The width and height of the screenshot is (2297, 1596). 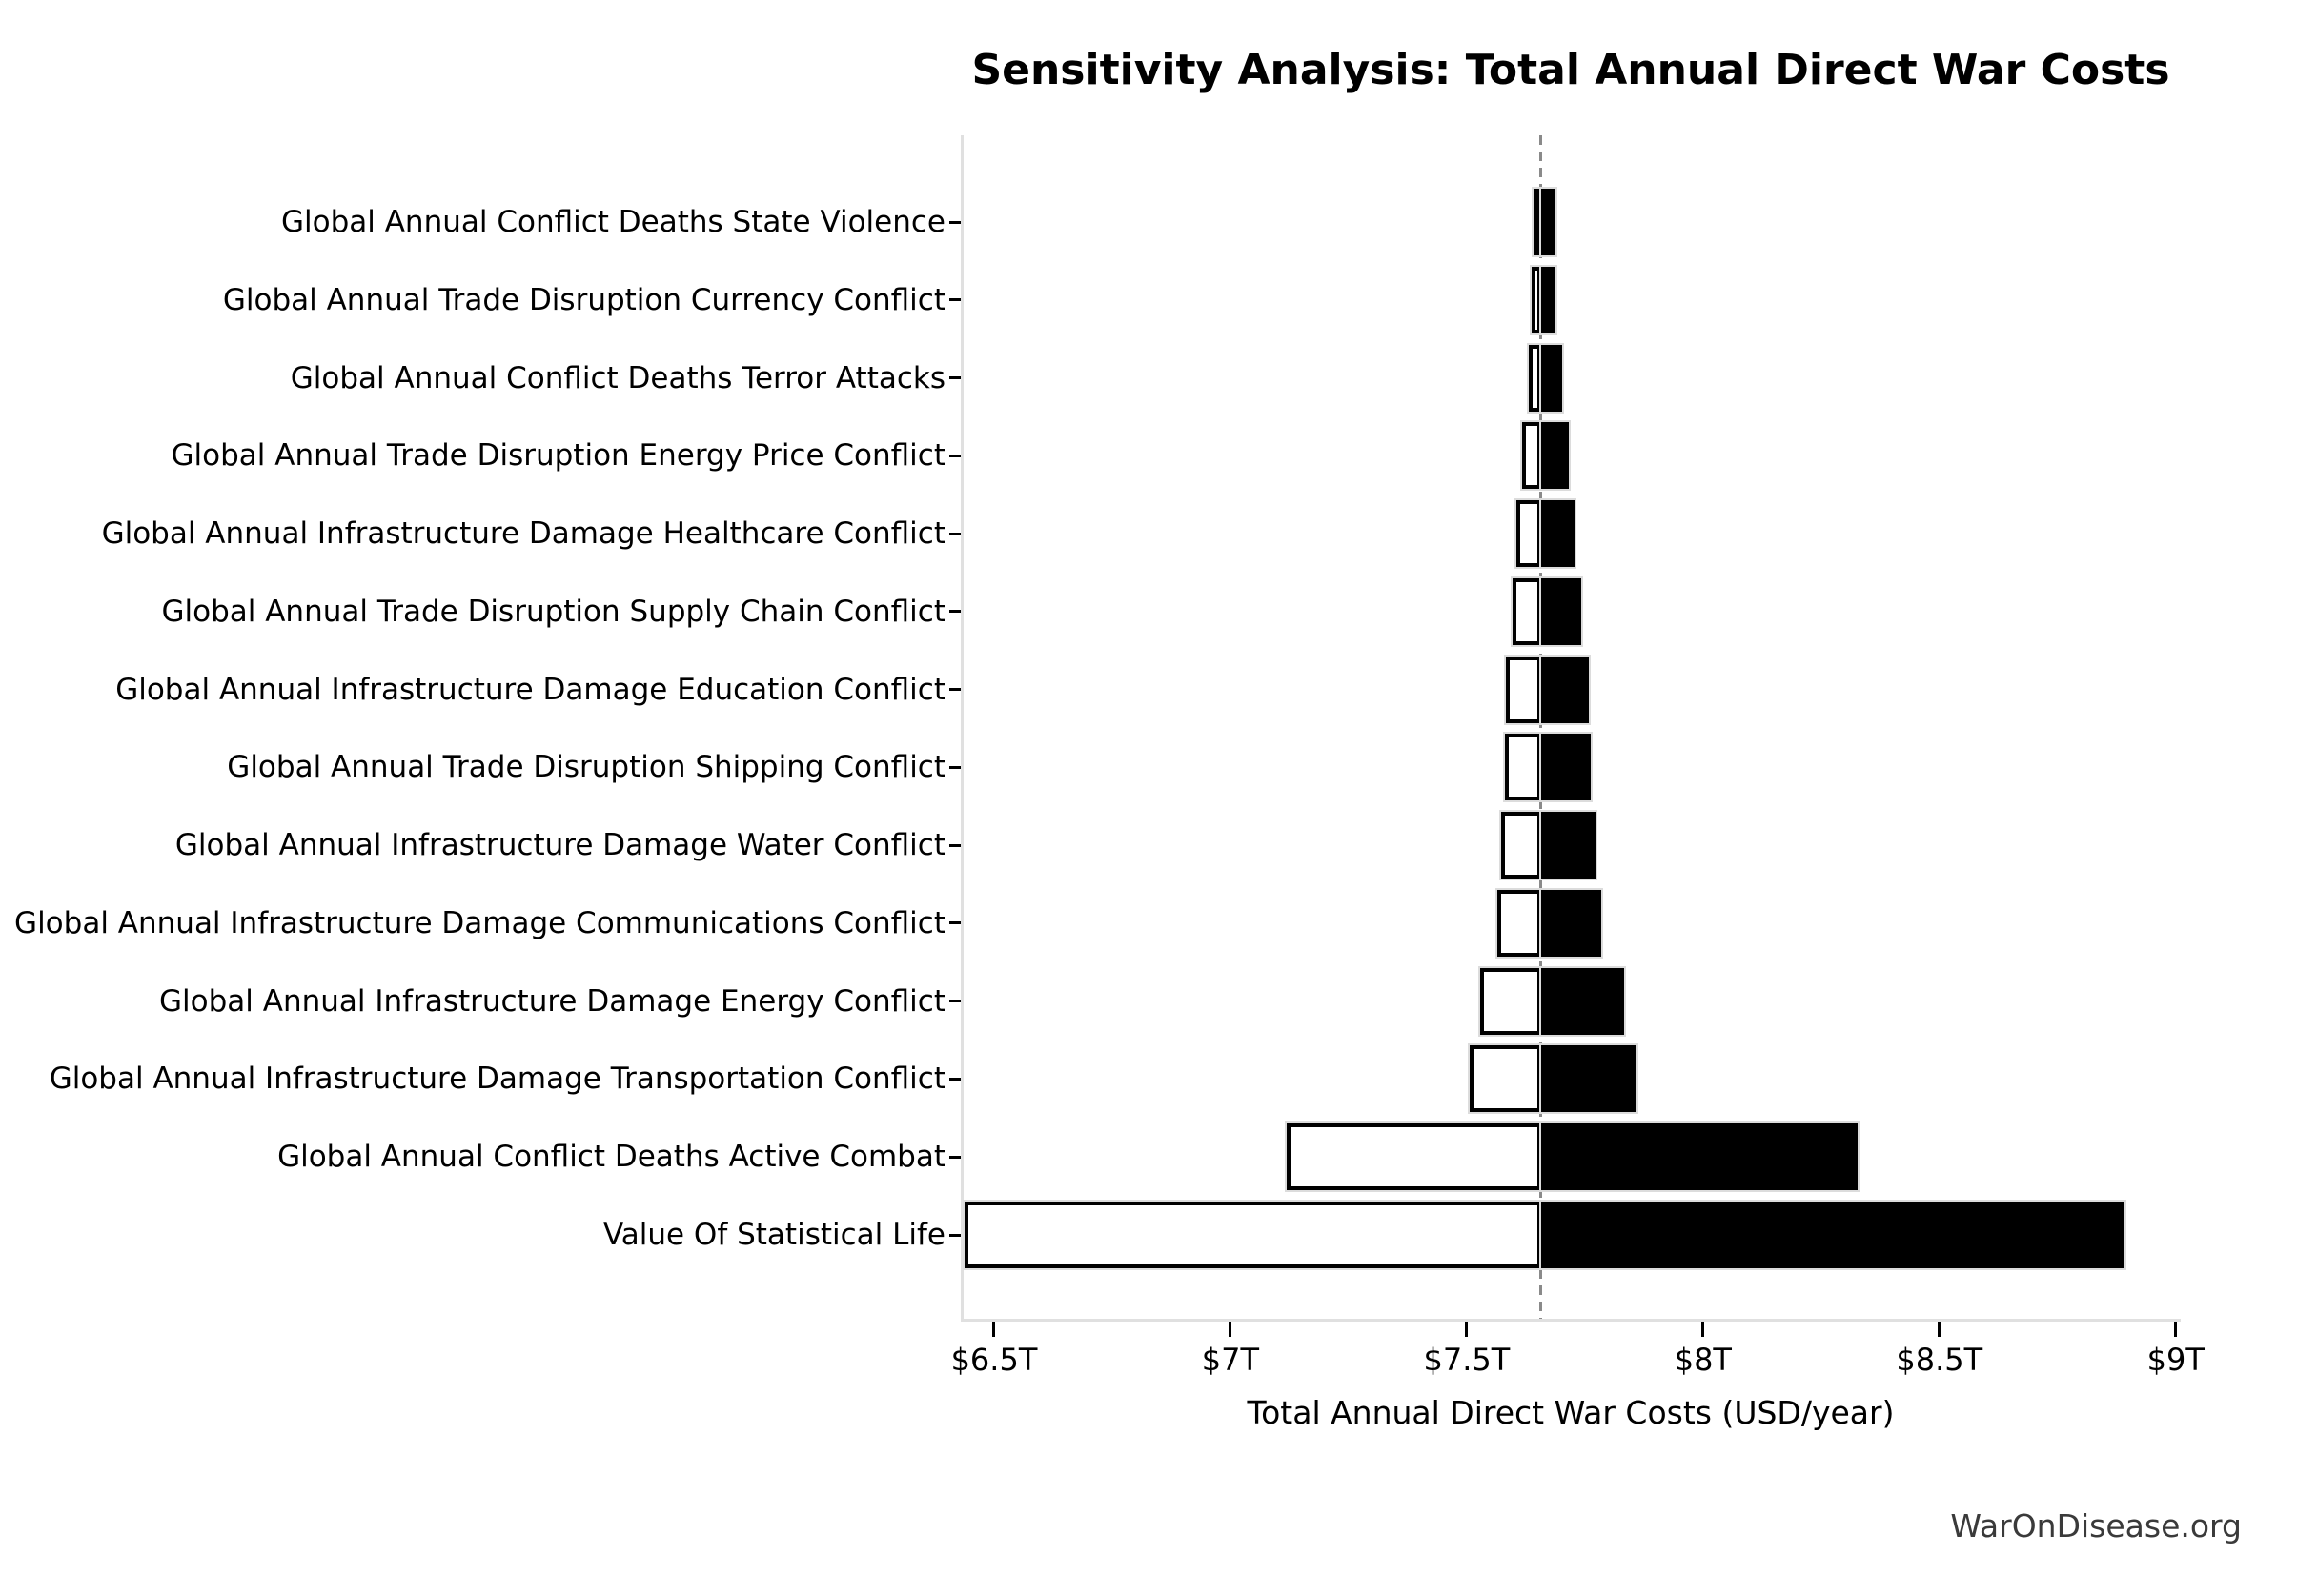 What do you see at coordinates (994, 1360) in the screenshot?
I see `x-tick-label: $6.5T` at bounding box center [994, 1360].